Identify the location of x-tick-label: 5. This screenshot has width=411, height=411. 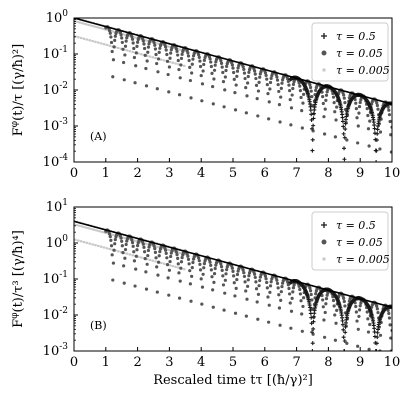
(233, 362).